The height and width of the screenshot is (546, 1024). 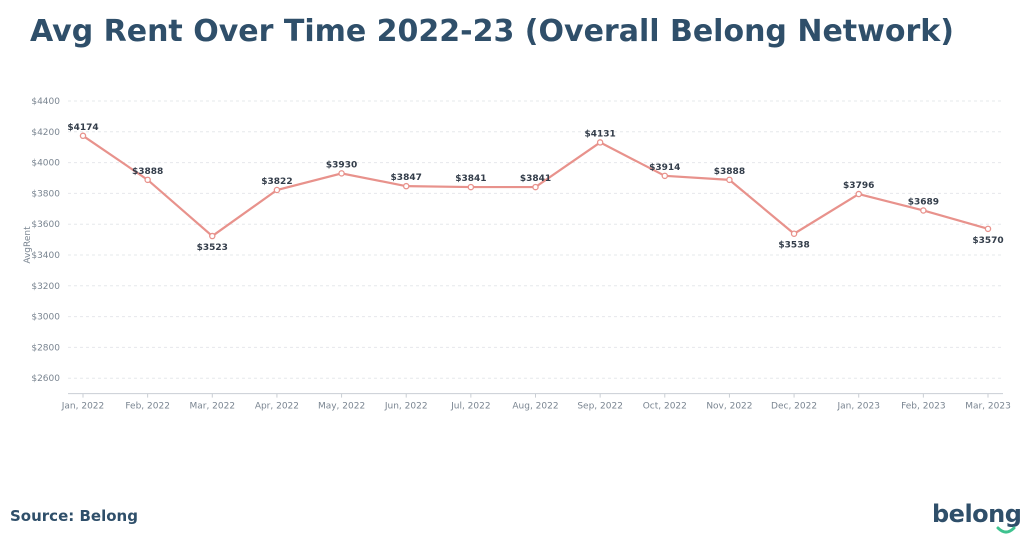 I want to click on value-label: $4174, so click(x=82, y=128).